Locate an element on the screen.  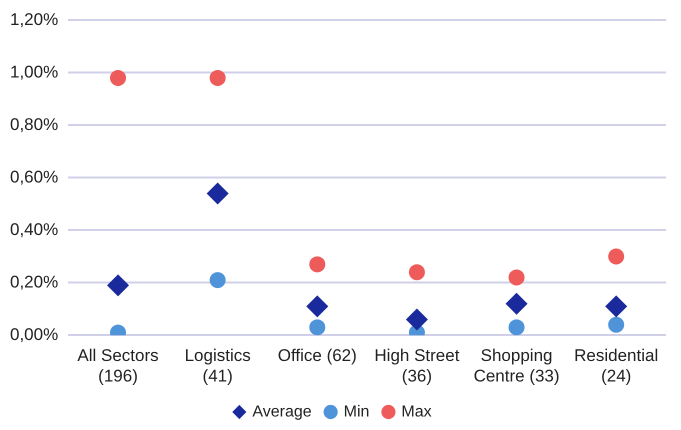
x-tick-label: Office (62) is located at coordinates (317, 356).